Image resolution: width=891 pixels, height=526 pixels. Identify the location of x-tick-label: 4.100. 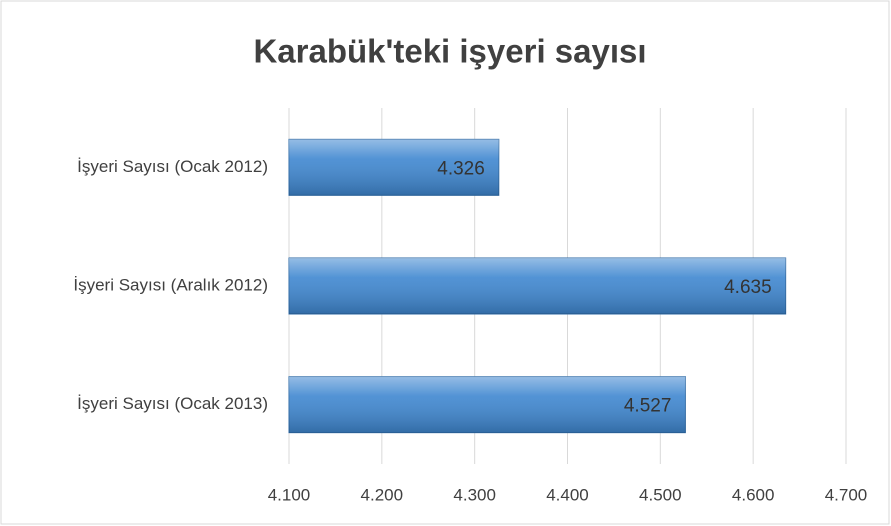
(289, 494).